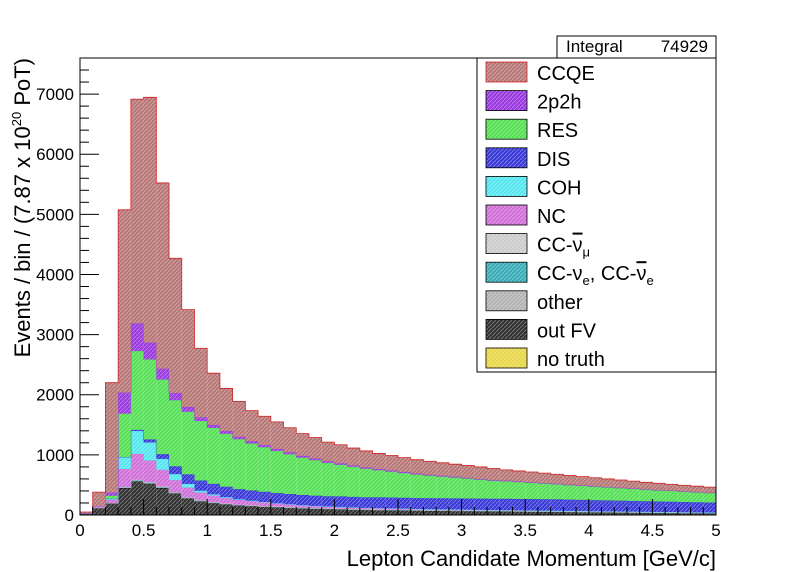  What do you see at coordinates (537, 246) in the screenshot?
I see `legend-item-cc-numubar: CC-νμ` at bounding box center [537, 246].